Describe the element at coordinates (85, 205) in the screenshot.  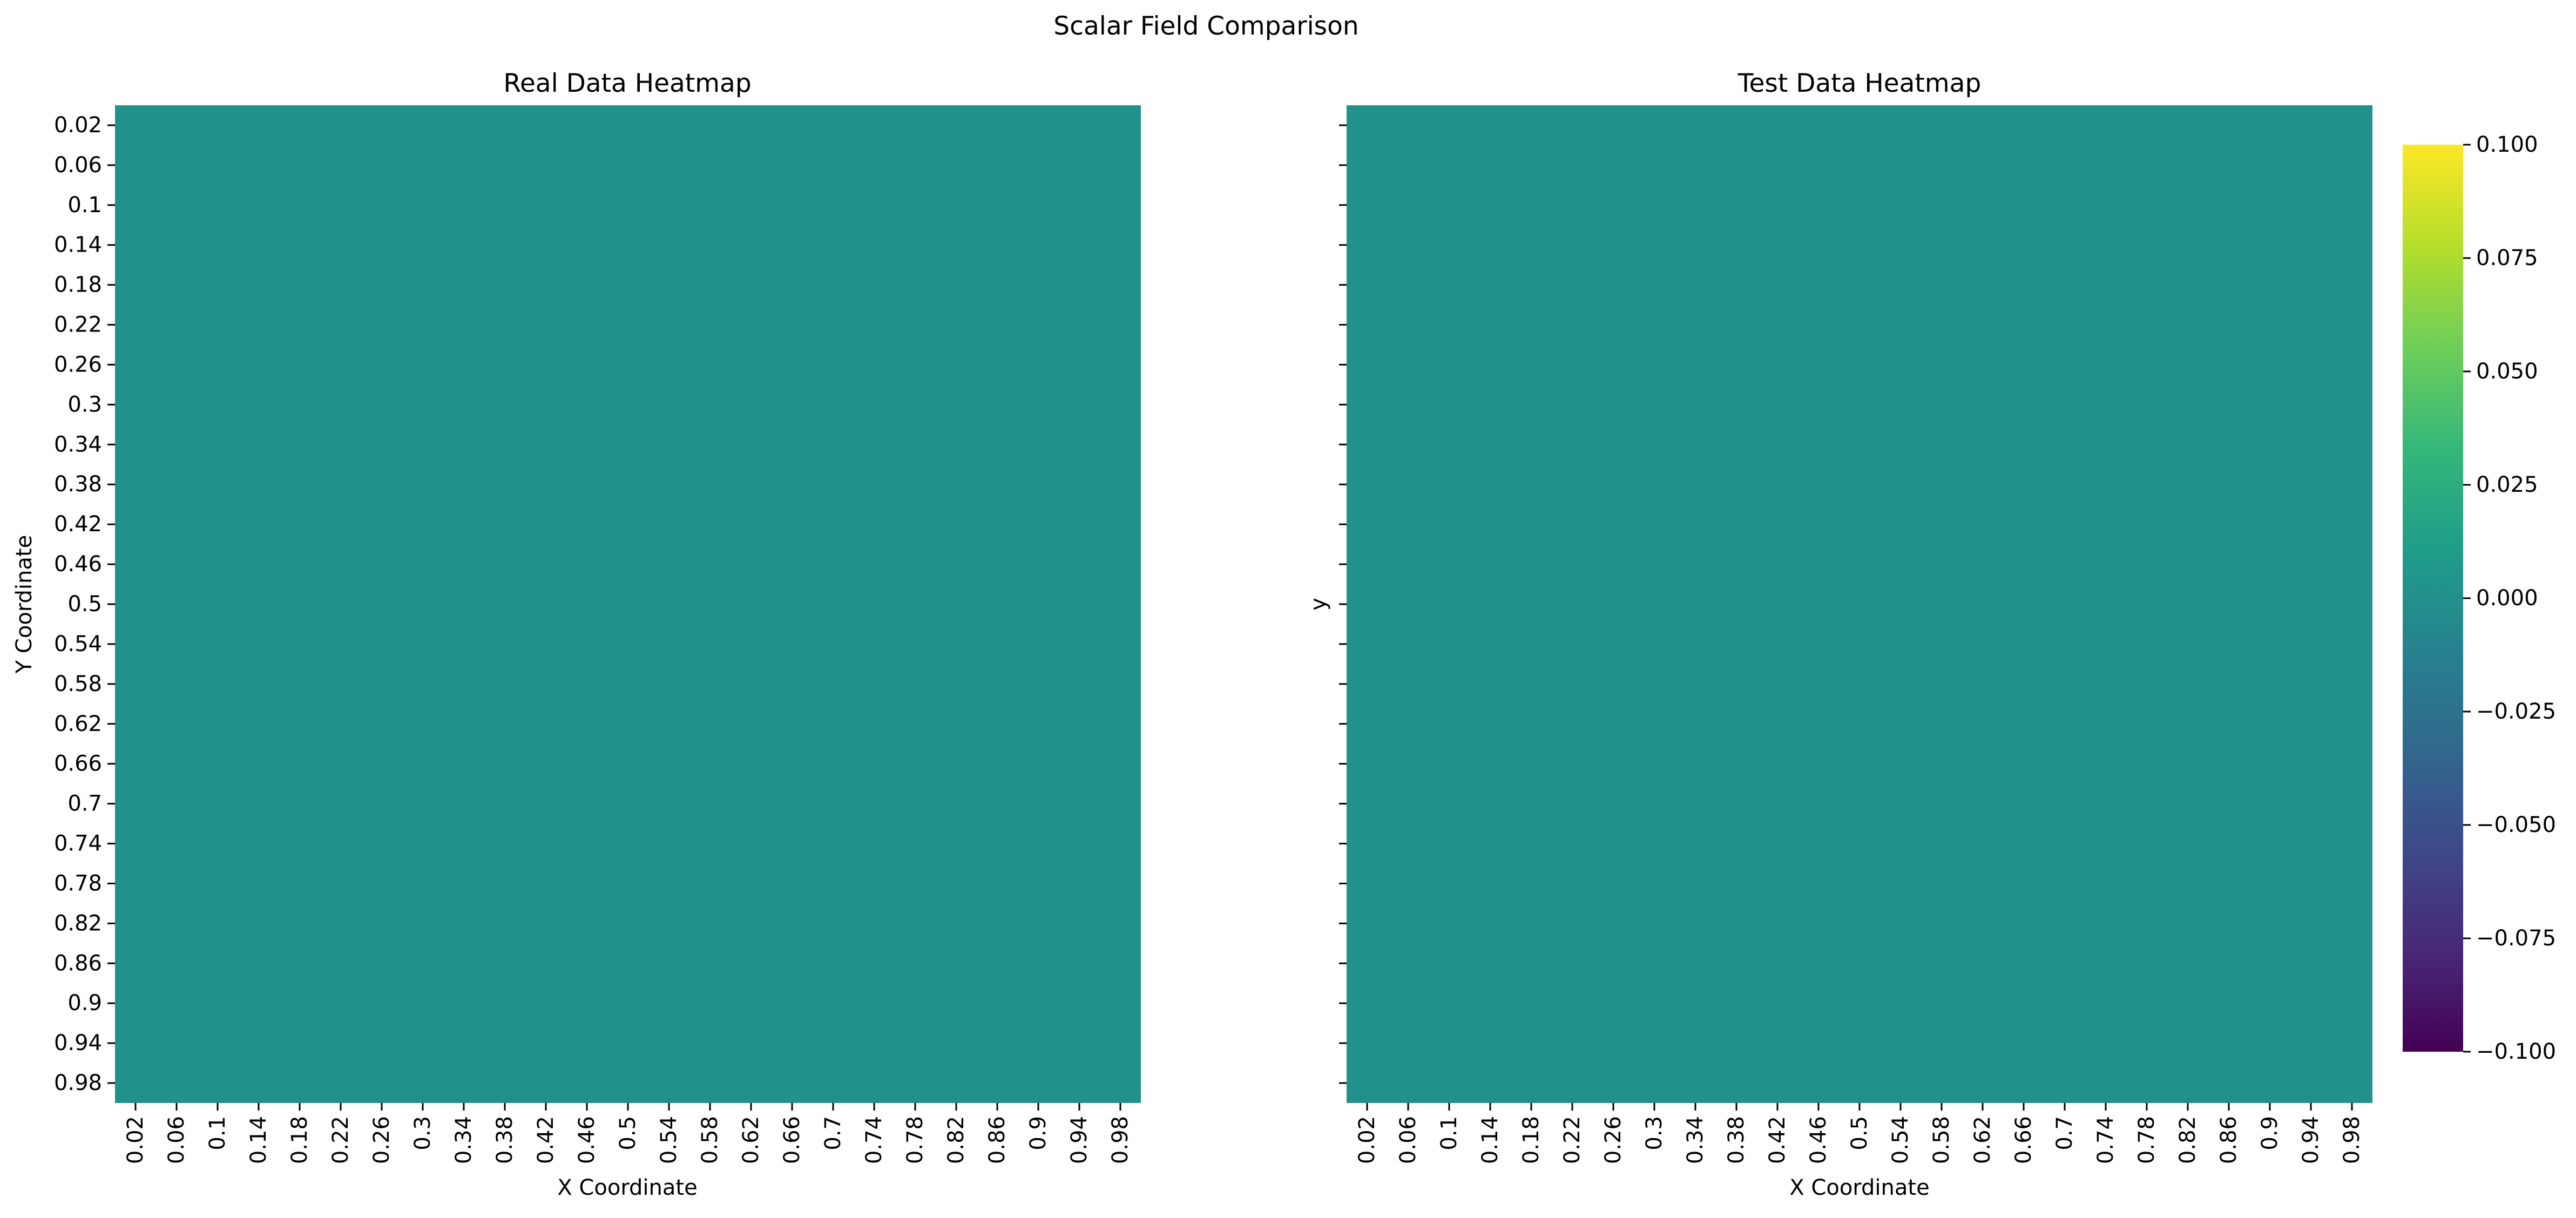
I see `y-tick-label: 0.1` at that location.